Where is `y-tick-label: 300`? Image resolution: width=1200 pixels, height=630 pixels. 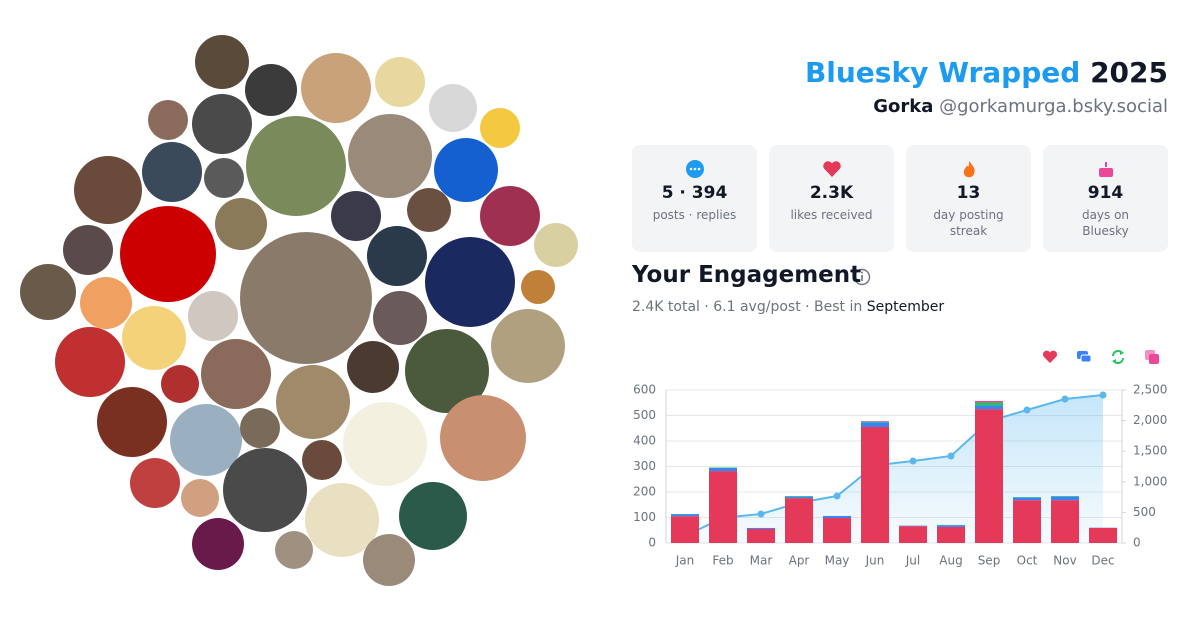 y-tick-label: 300 is located at coordinates (644, 466).